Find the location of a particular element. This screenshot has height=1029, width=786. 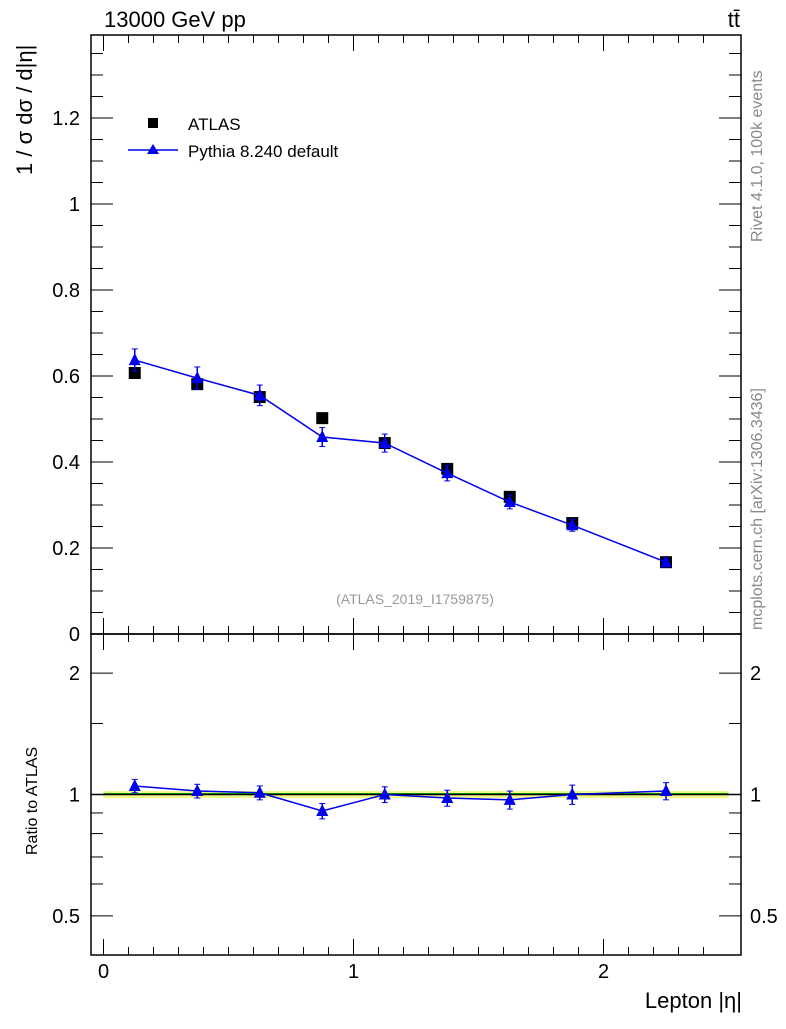

legend-pythia-marker is located at coordinates (153, 149).